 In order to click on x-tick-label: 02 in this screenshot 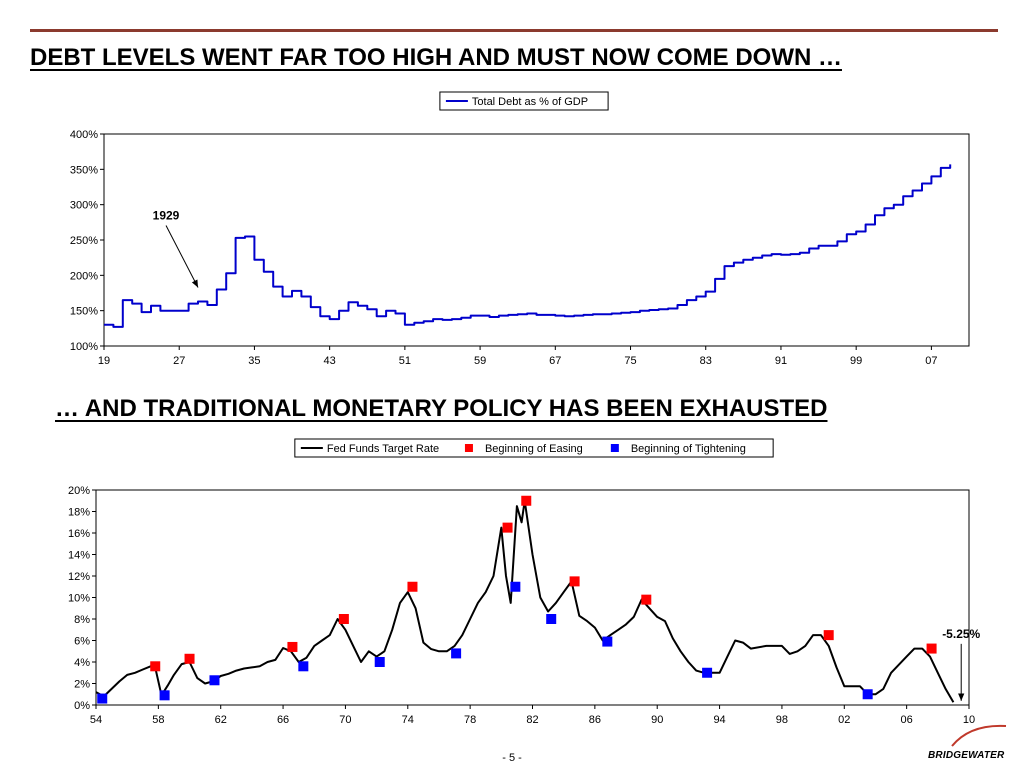, I will do `click(844, 720)`.